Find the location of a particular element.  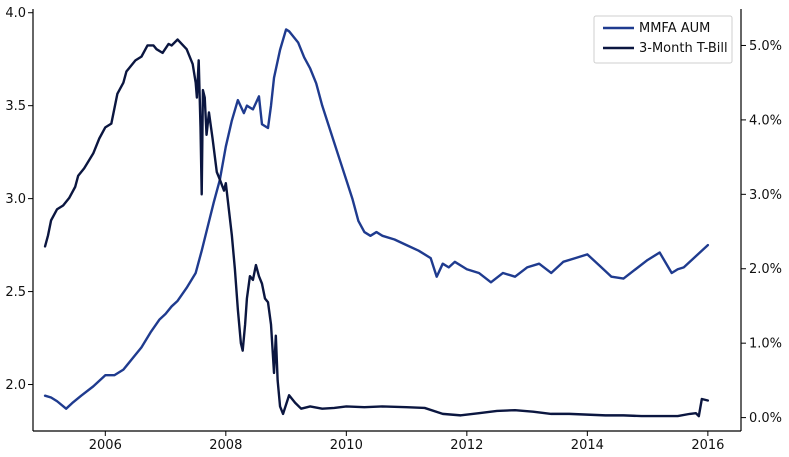

legend: MMFA AUM 3-Month T-Bill is located at coordinates (663, 39).